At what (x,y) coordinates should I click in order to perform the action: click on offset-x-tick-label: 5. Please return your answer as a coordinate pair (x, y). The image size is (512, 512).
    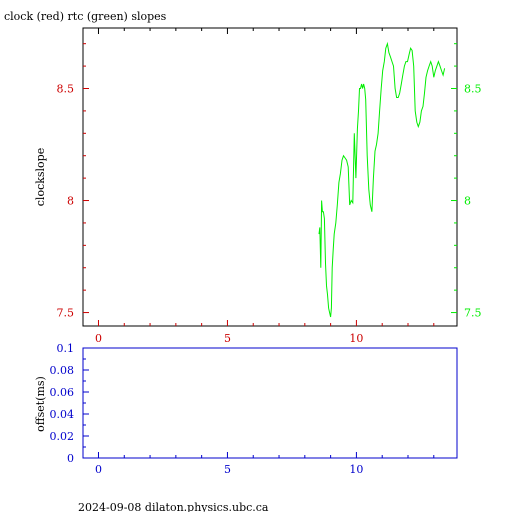
    Looking at the image, I should click on (227, 469).